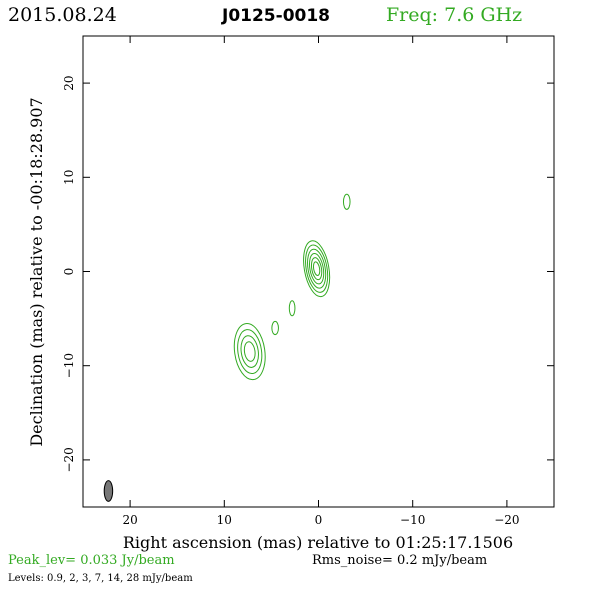 This screenshot has height=590, width=590. What do you see at coordinates (69, 365) in the screenshot?
I see `y-tick-label: −10` at bounding box center [69, 365].